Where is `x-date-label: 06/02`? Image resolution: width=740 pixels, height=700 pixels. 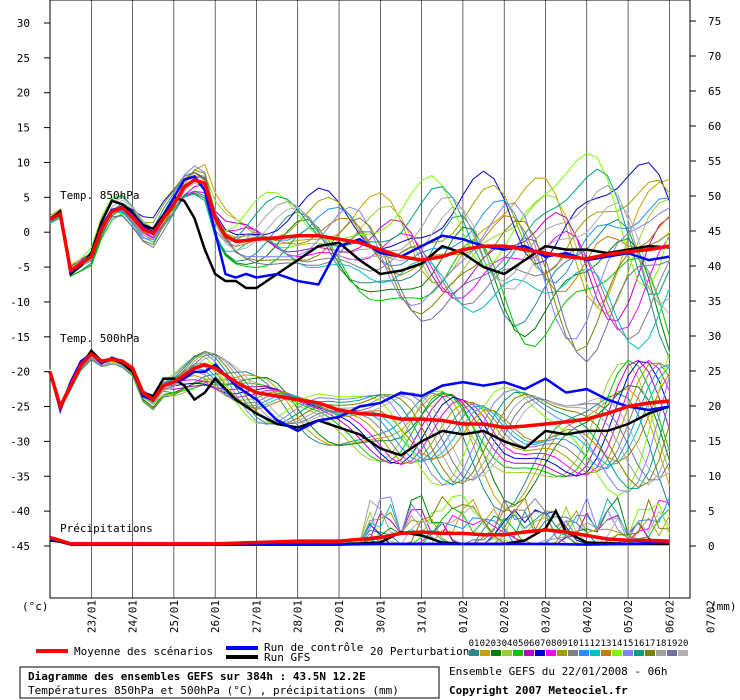
x-date-label: 06/02 is located at coordinates (669, 616).